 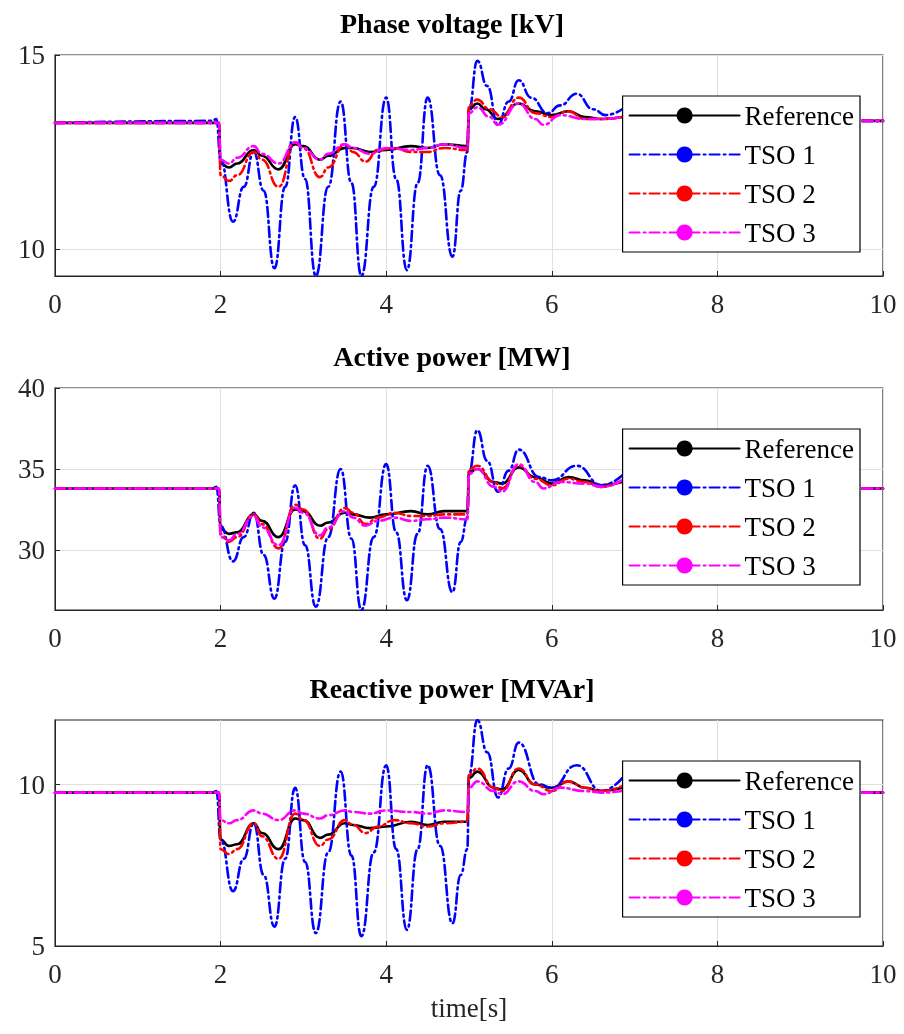 What do you see at coordinates (452, 688) in the screenshot?
I see `chart-title: Reactive power [MVAr]` at bounding box center [452, 688].